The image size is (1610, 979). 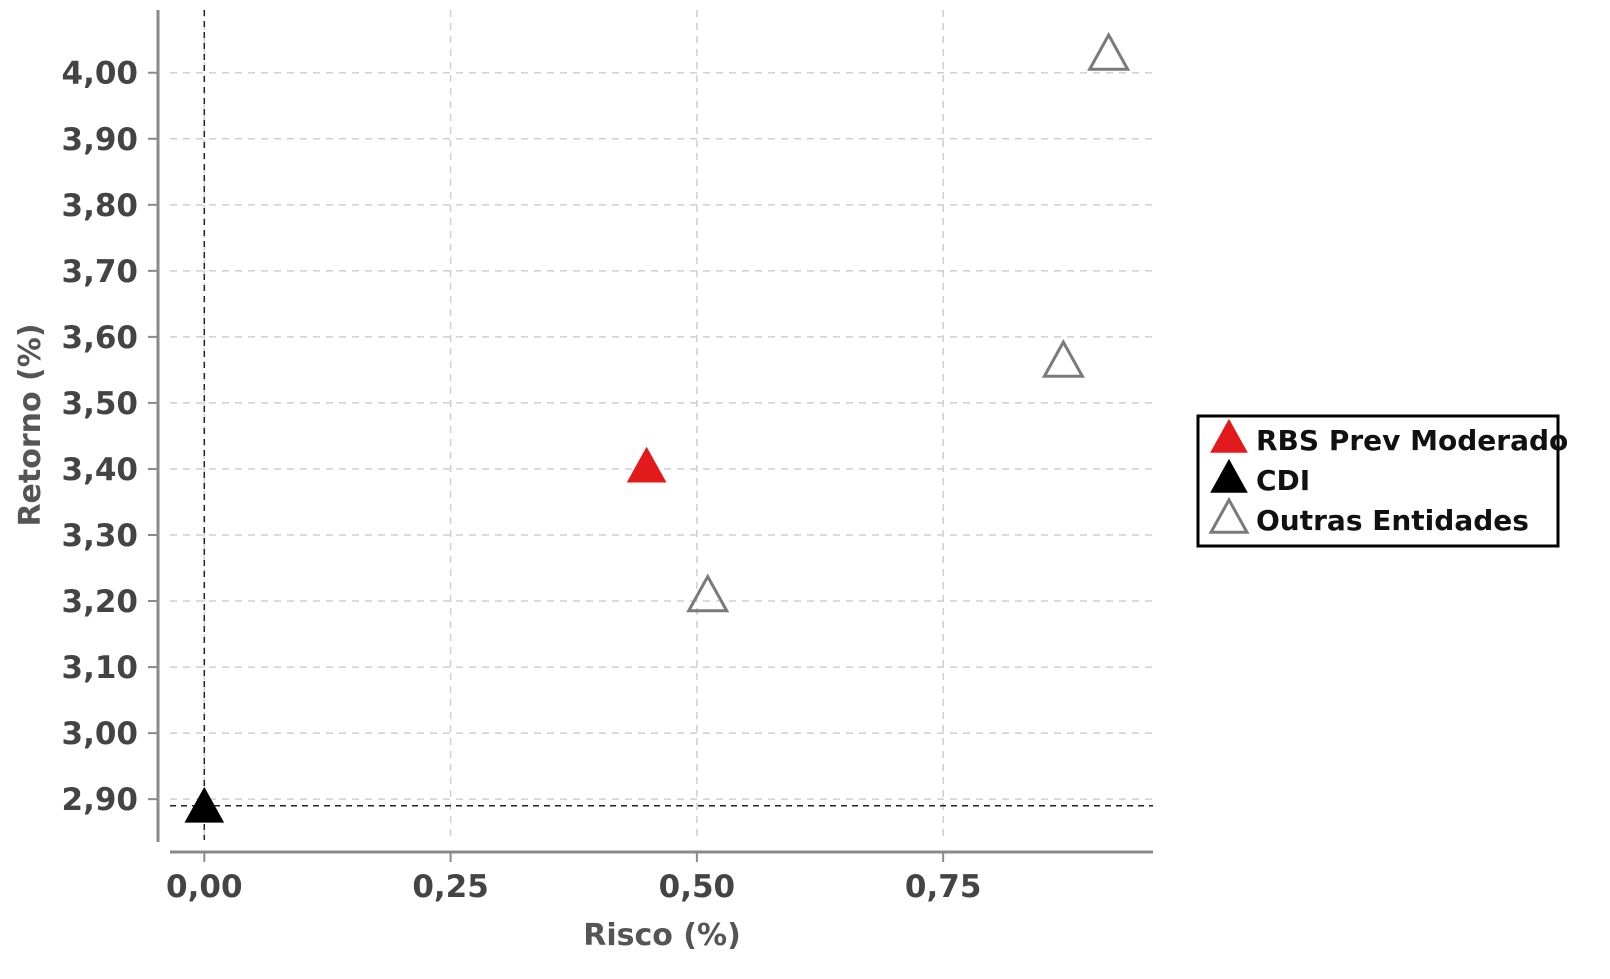 What do you see at coordinates (1388, 477) in the screenshot?
I see `legend-items: RBS Prev Moderado CDI Outras Entidades` at bounding box center [1388, 477].